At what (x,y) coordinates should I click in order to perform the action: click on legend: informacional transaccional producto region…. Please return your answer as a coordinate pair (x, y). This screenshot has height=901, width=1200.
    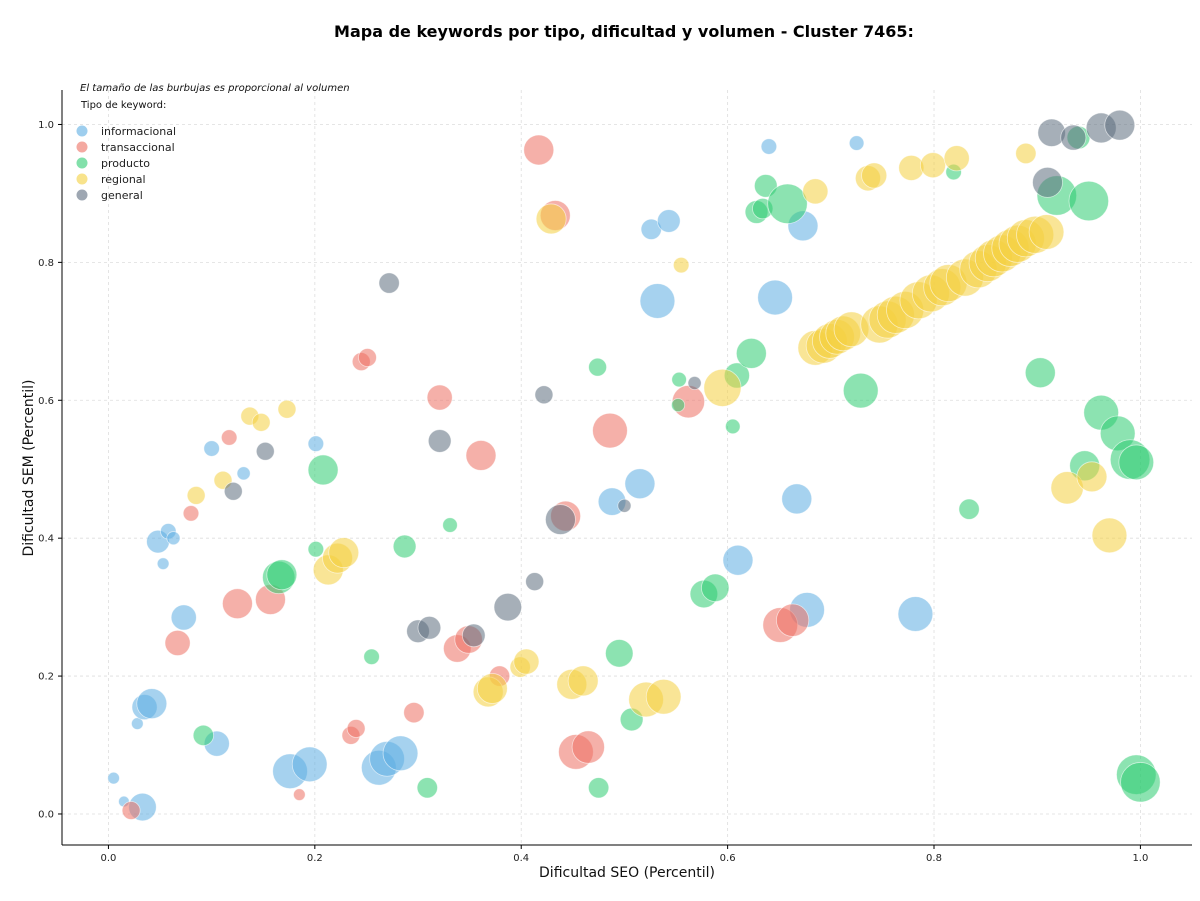
    Looking at the image, I should click on (126, 163).